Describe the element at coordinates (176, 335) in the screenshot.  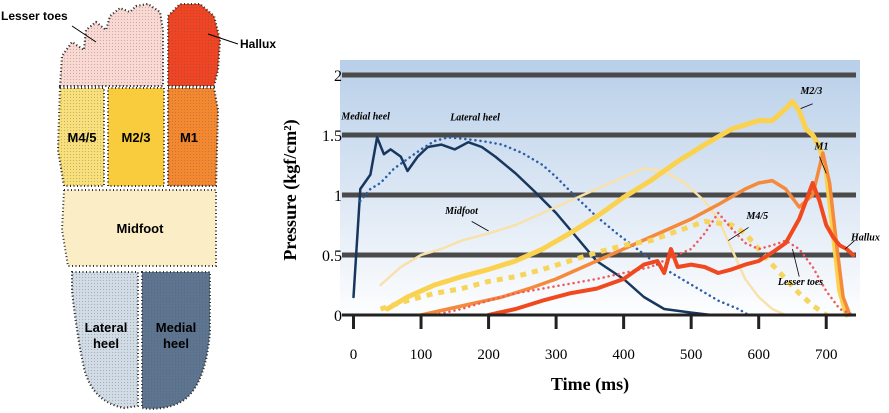
I see `label-medial-heel: Medial heel` at that location.